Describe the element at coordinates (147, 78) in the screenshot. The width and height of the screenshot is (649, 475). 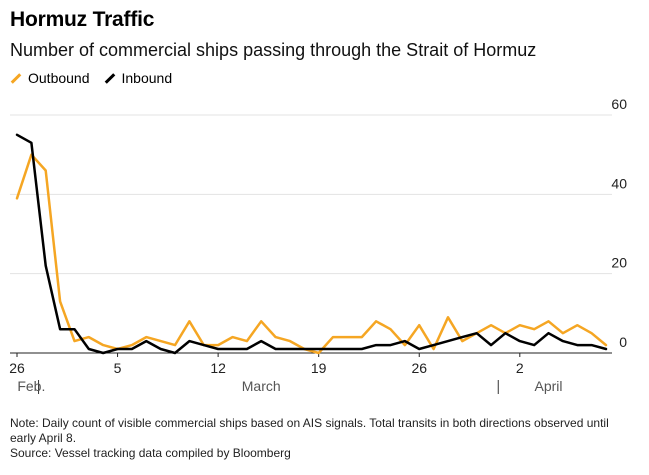
I see `legend-label-inbound: Inbound` at that location.